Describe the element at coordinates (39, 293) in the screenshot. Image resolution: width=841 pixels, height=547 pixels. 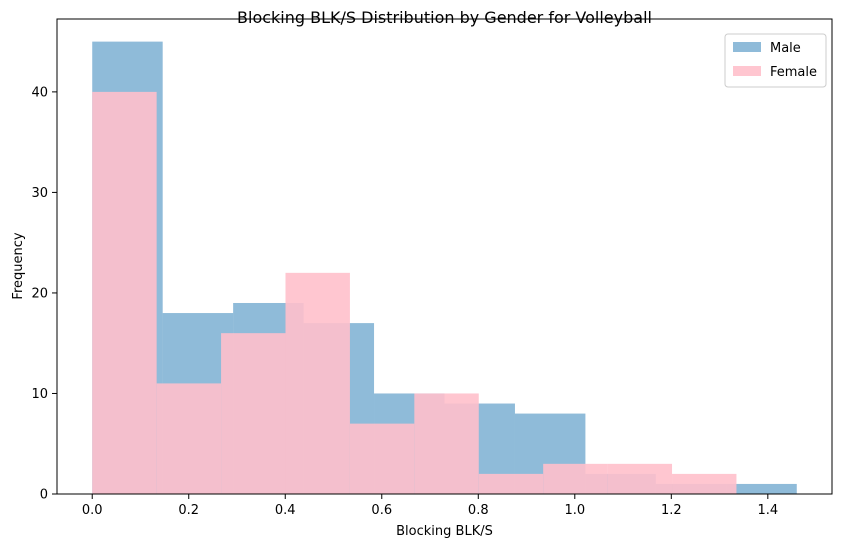
I see `y-tick-label: 20` at that location.